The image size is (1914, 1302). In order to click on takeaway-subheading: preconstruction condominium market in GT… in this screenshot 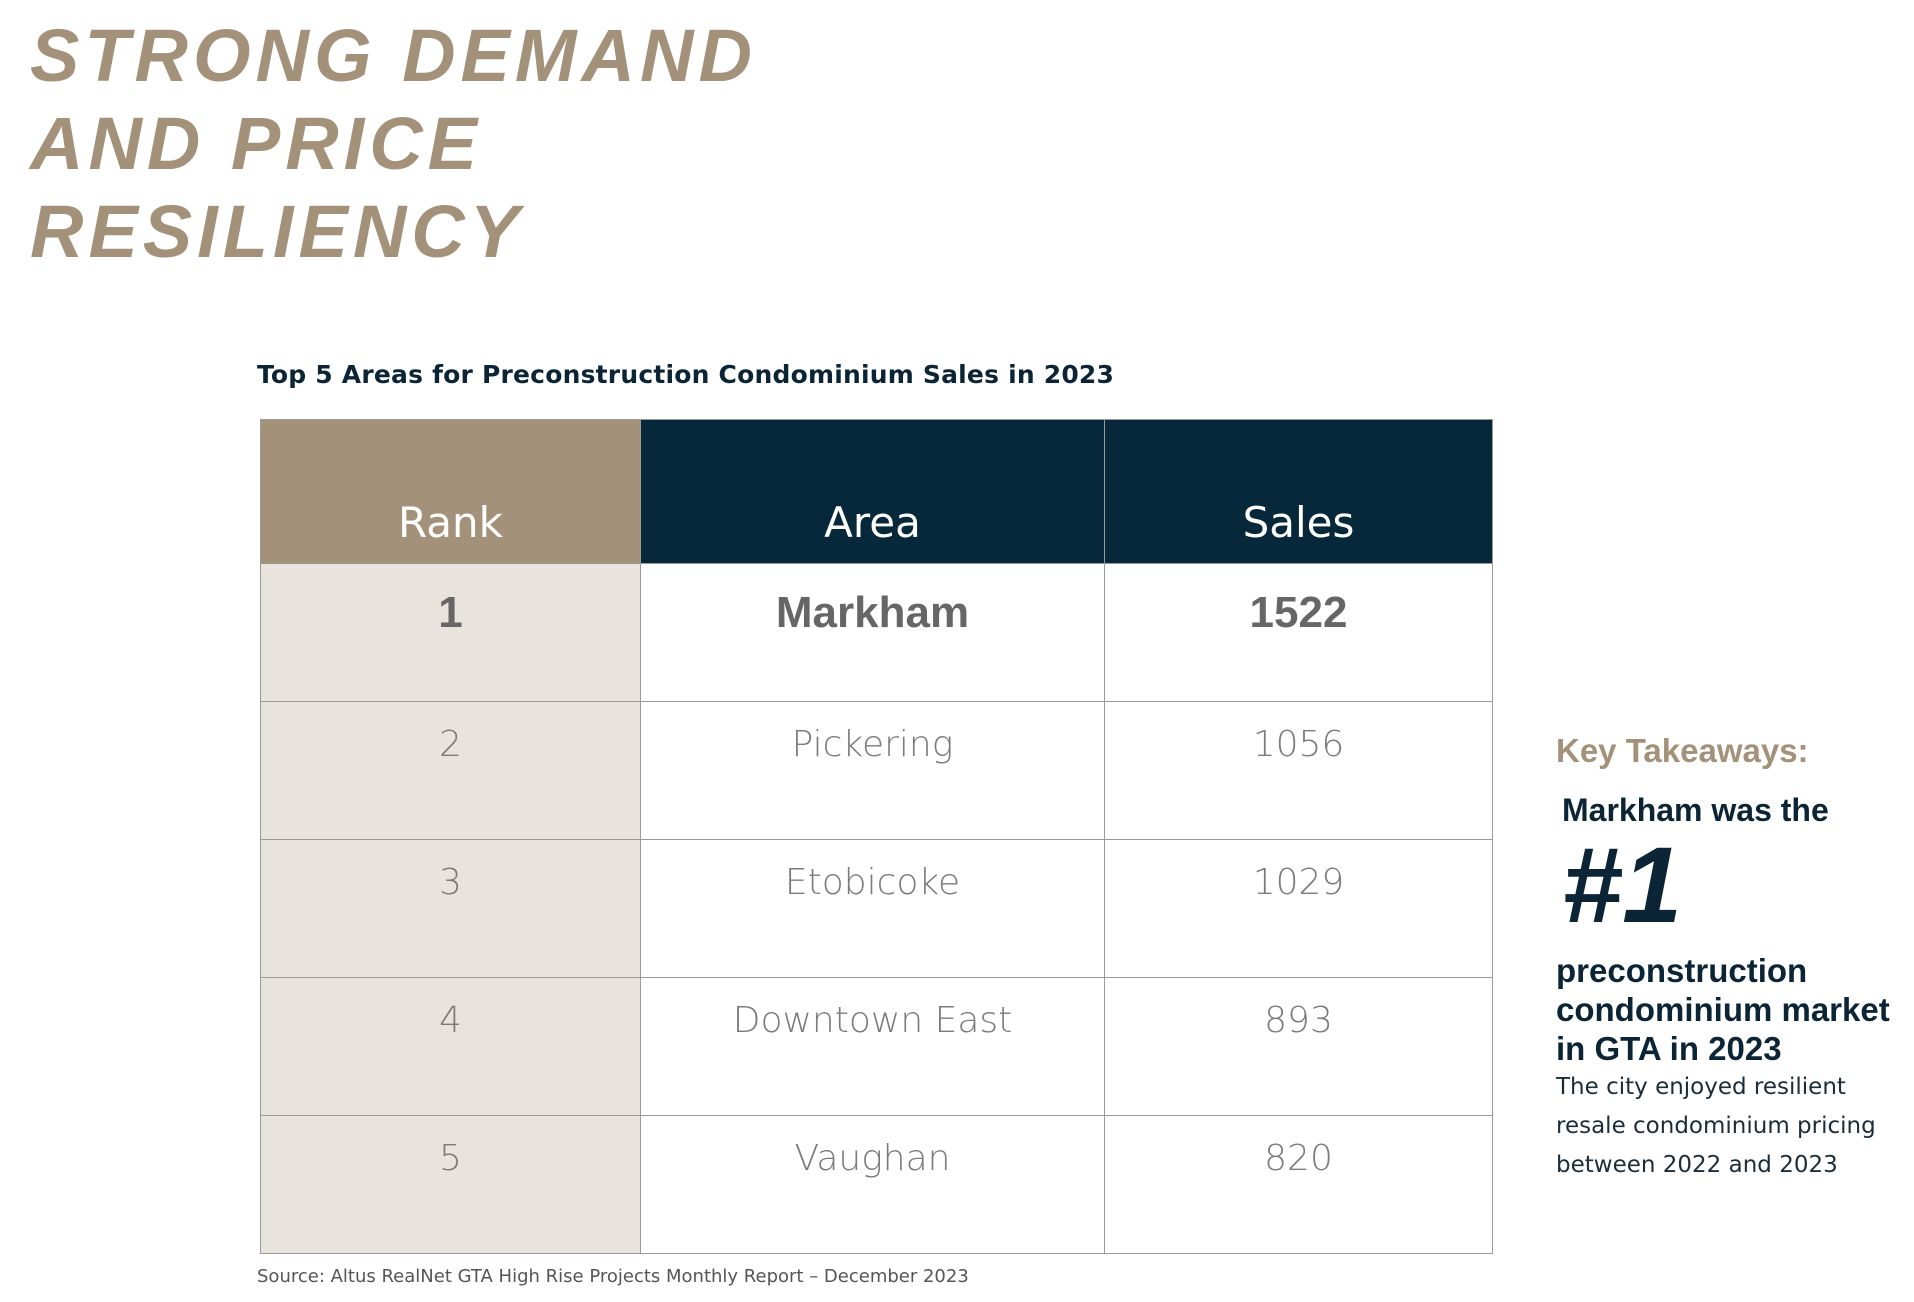, I will do `click(1735, 1009)`.